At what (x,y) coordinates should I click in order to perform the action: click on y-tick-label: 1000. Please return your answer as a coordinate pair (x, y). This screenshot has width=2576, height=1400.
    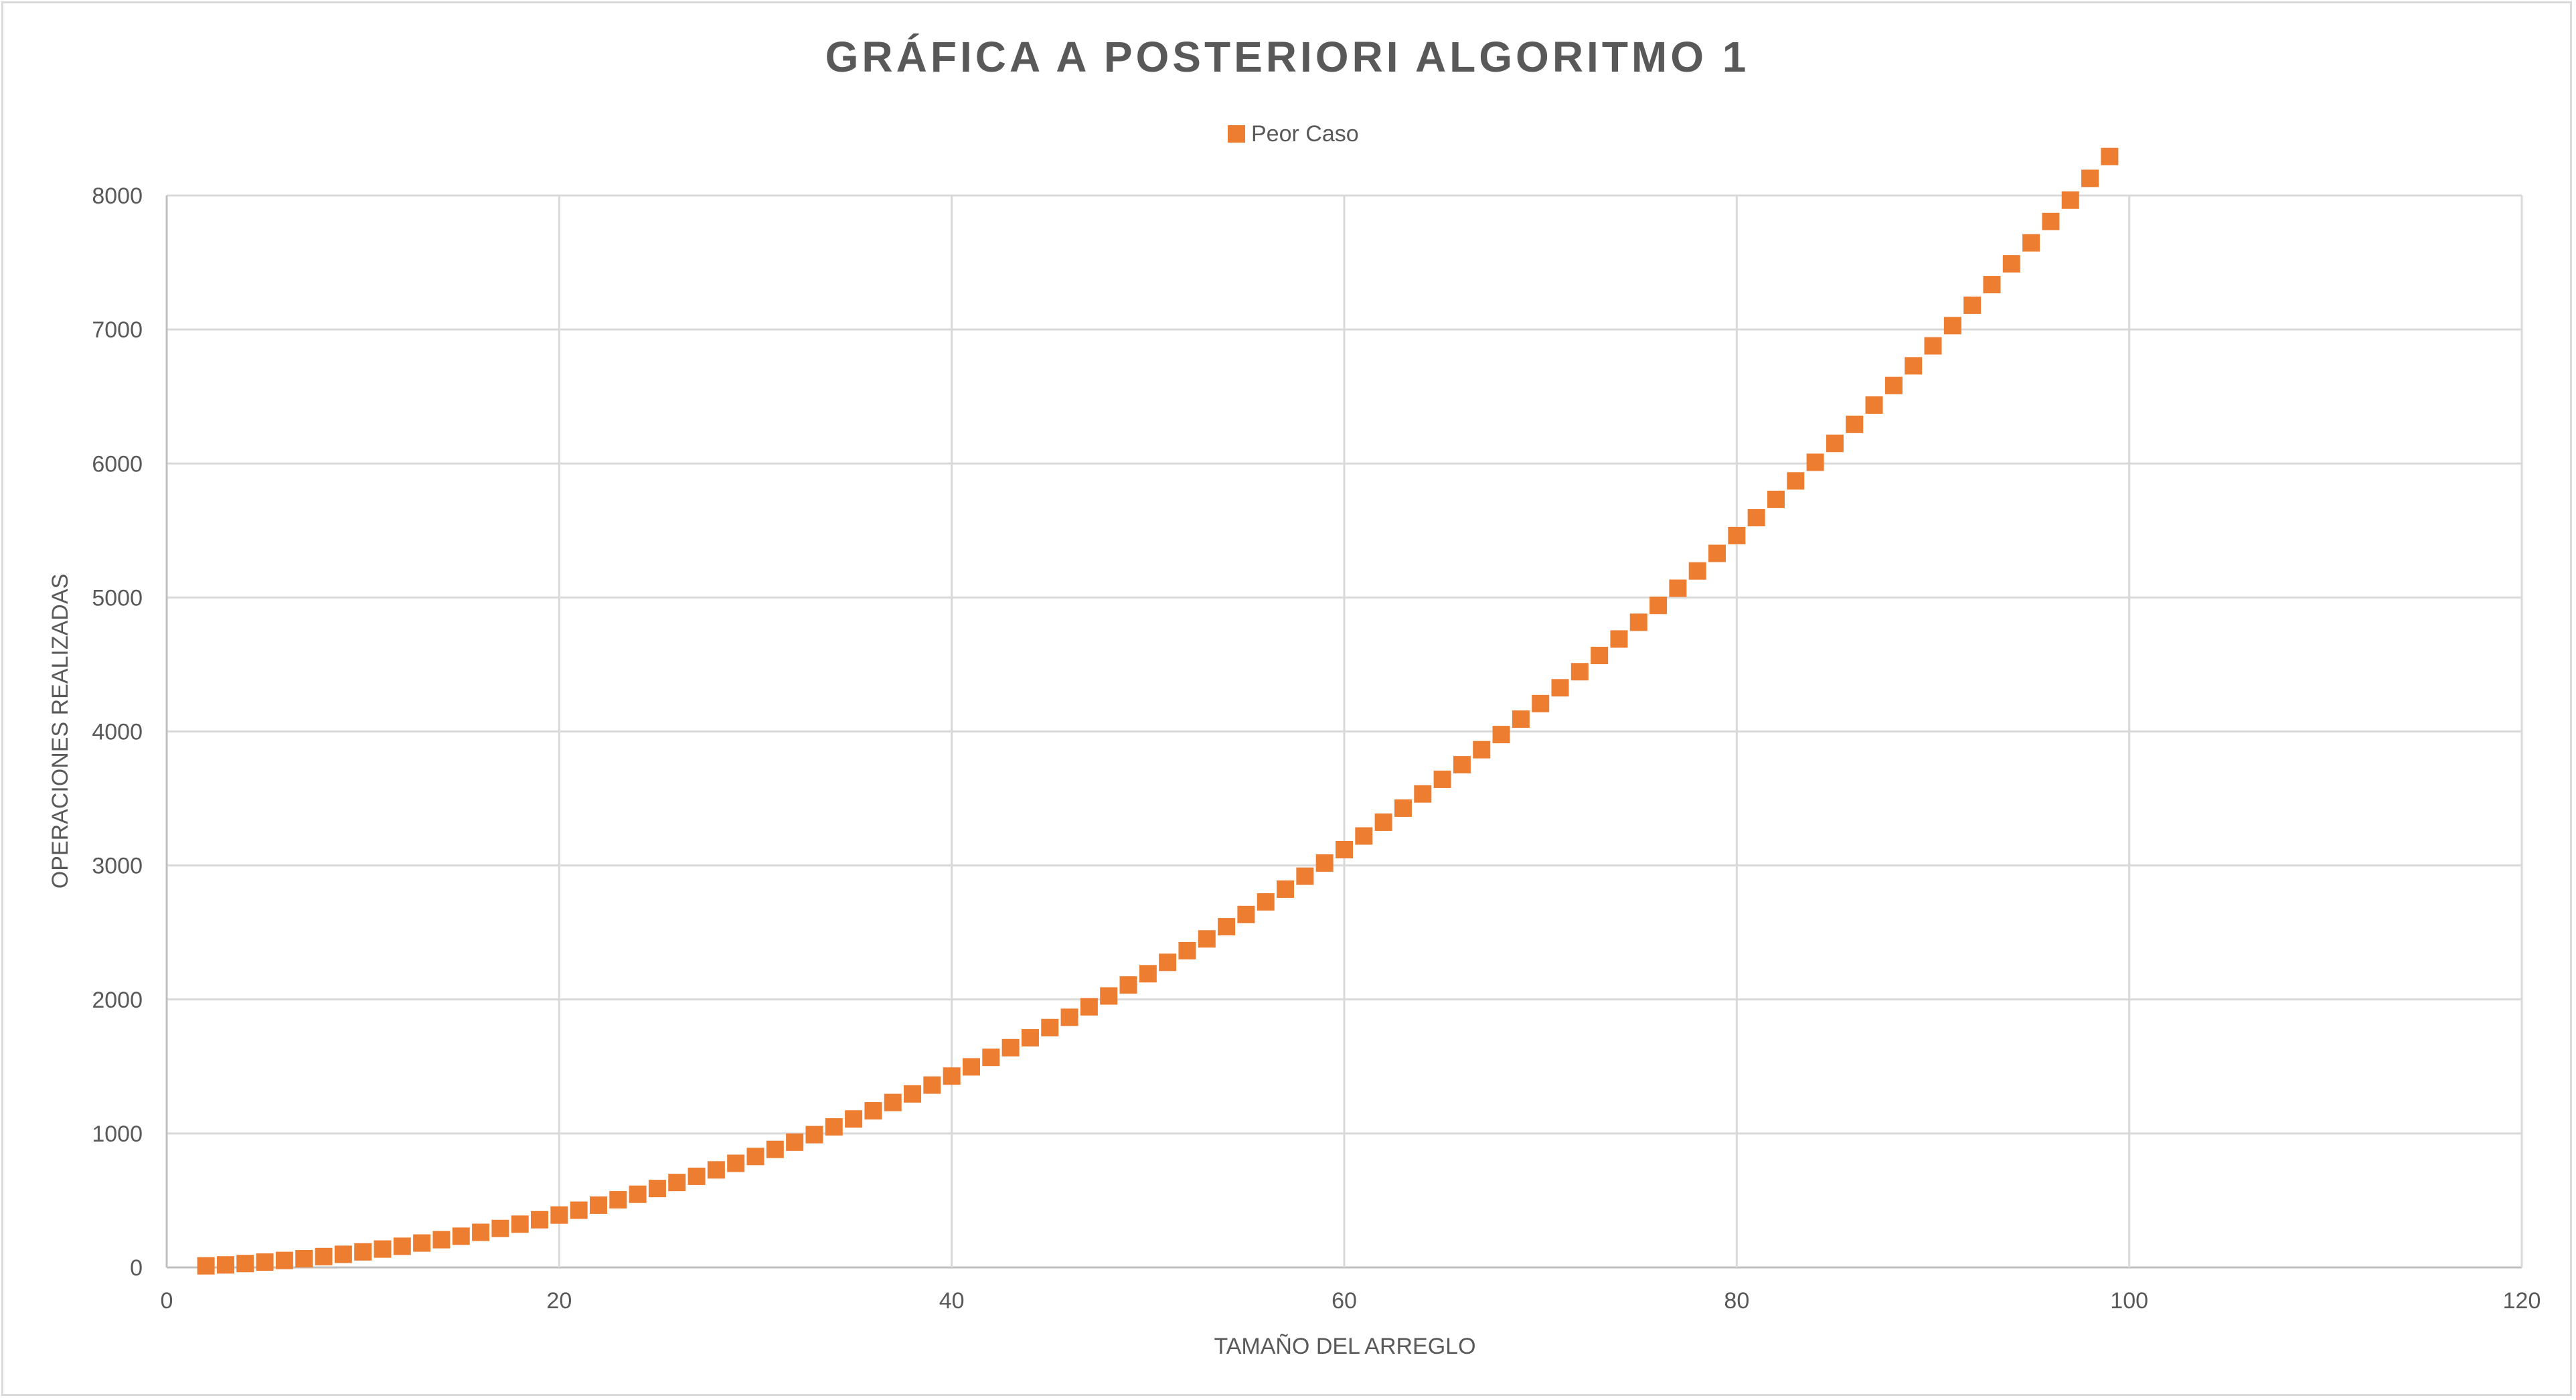
    Looking at the image, I should click on (118, 1134).